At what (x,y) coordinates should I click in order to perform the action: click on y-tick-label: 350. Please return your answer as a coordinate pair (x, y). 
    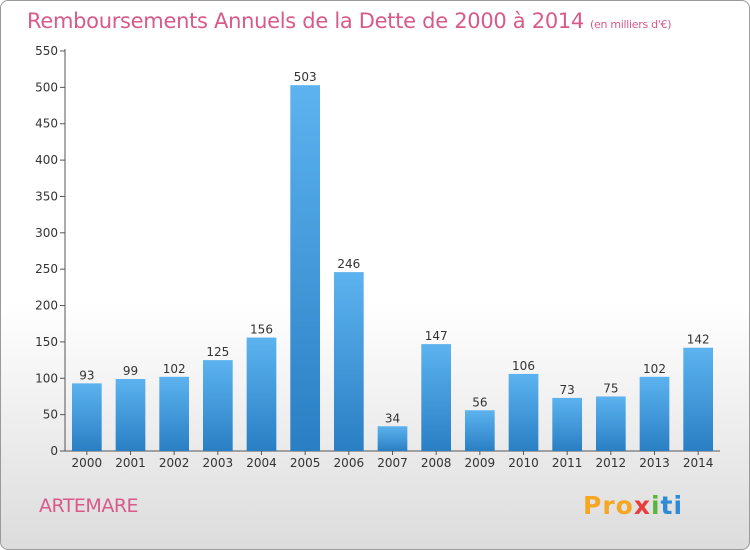
    Looking at the image, I should click on (46, 196).